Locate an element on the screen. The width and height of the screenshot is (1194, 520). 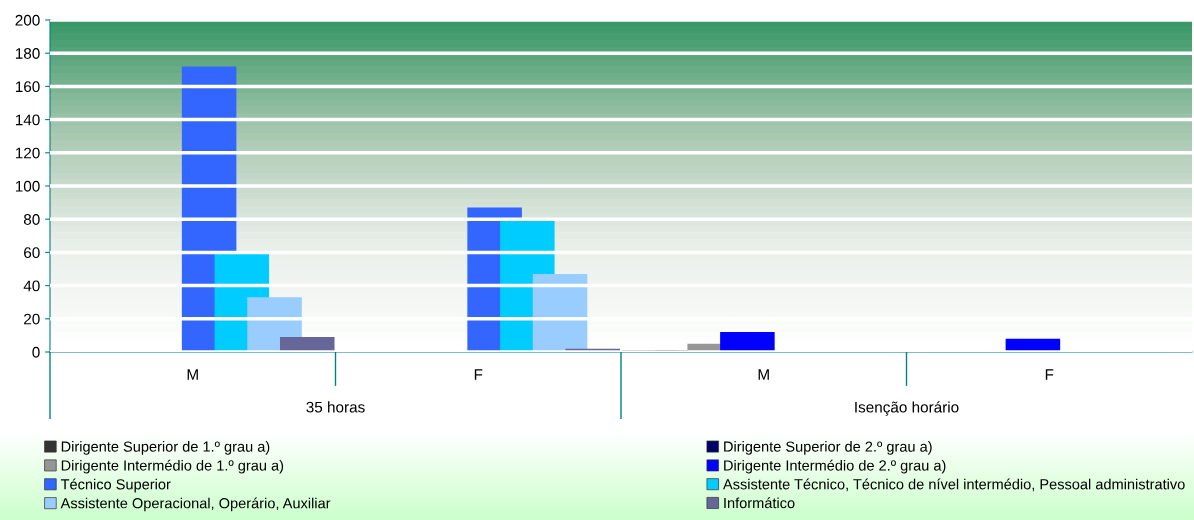
y-tick-label: 100 is located at coordinates (27, 186).